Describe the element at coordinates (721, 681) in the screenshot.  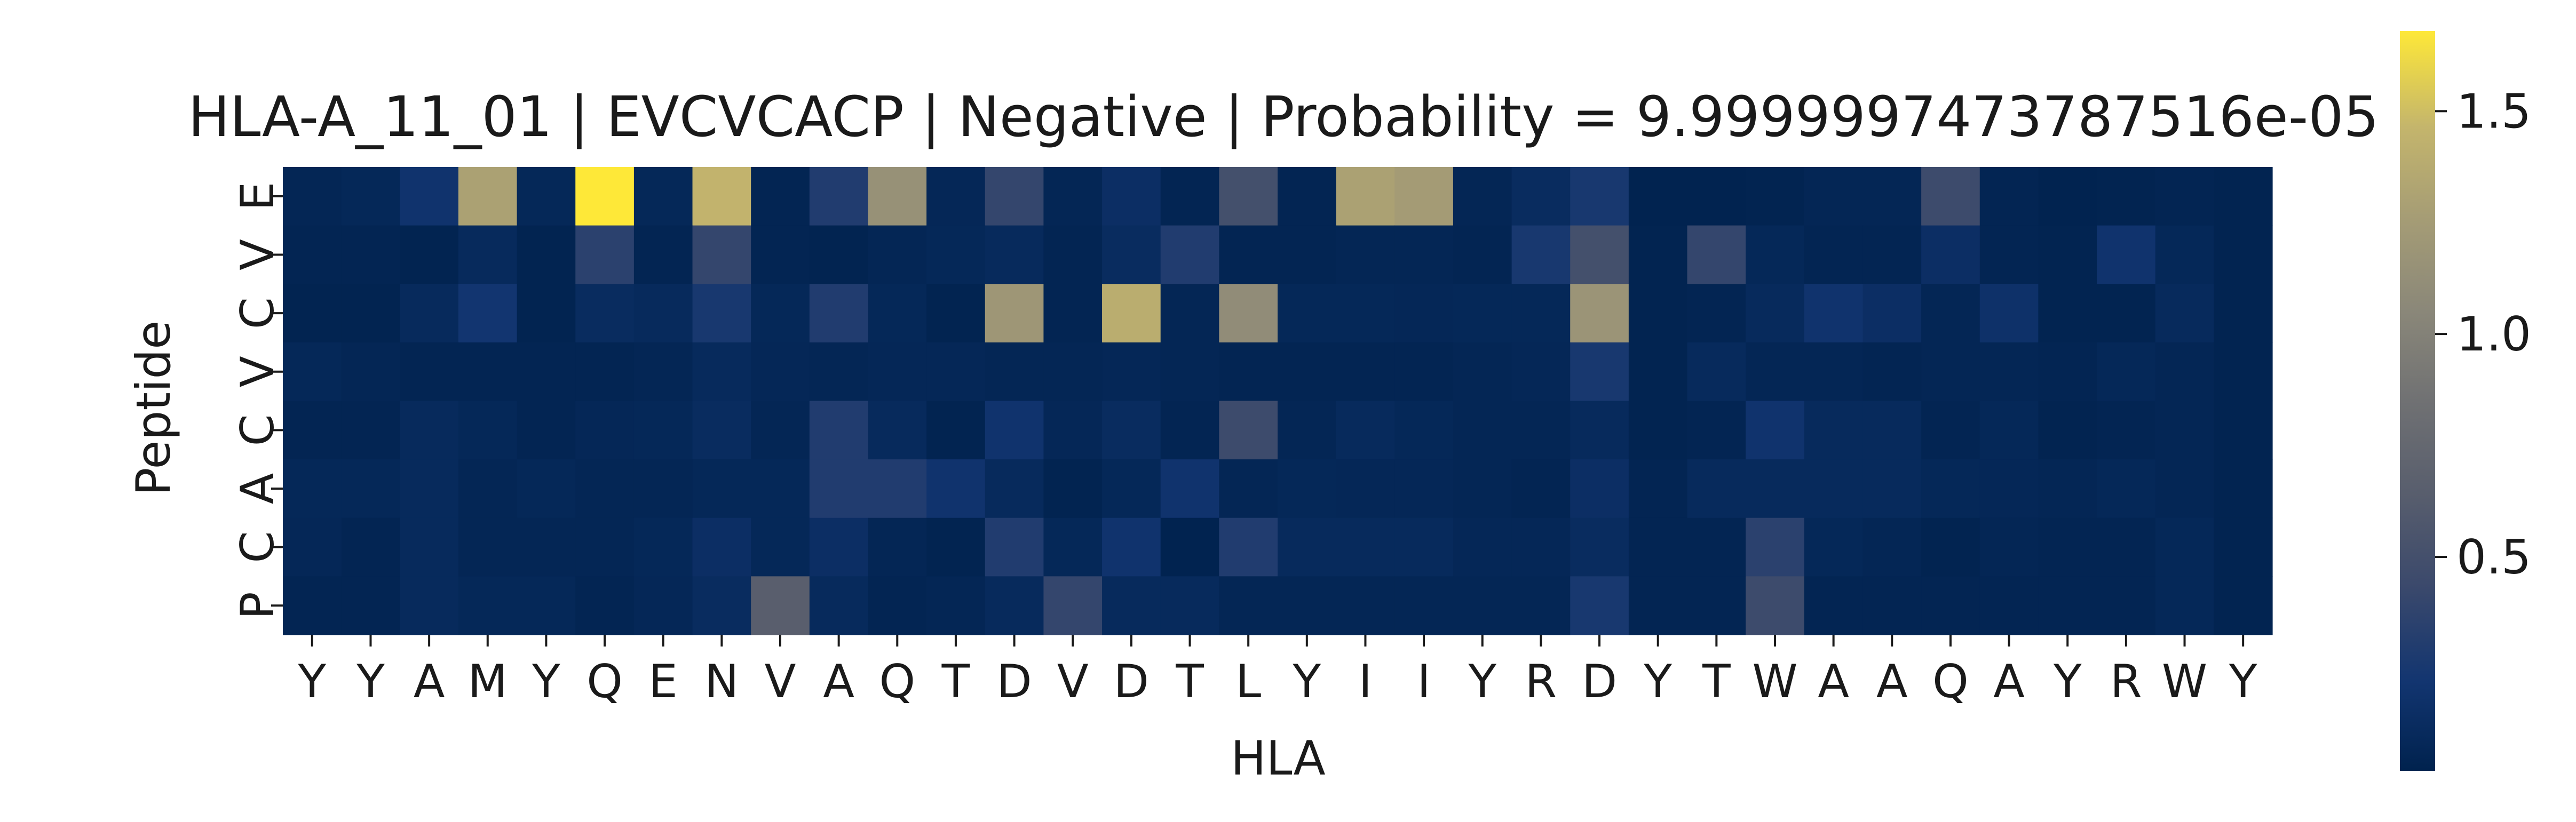
I see `x-tick-label: N` at that location.